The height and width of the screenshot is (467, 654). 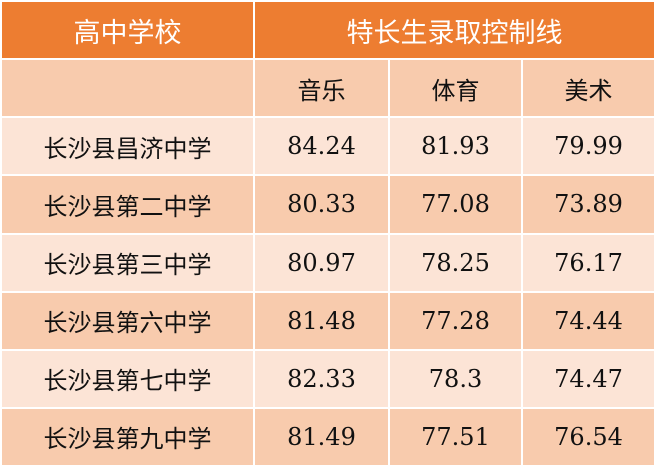 I want to click on sports-cell: 77.08, so click(x=455, y=204).